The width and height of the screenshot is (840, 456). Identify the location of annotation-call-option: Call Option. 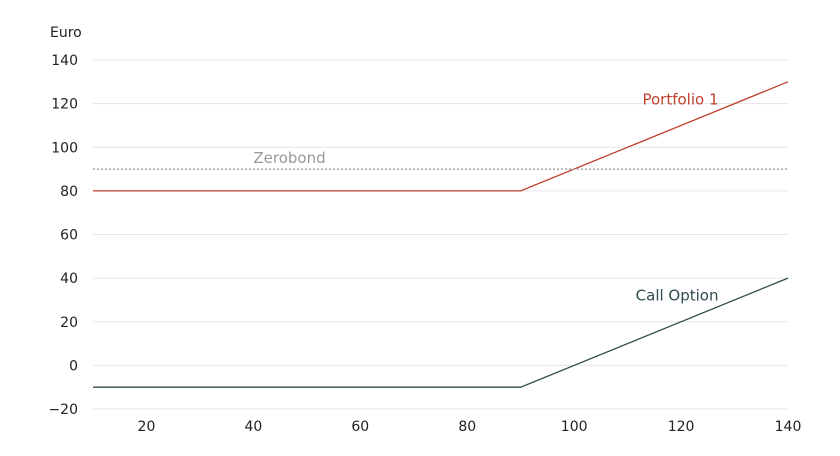
(677, 296).